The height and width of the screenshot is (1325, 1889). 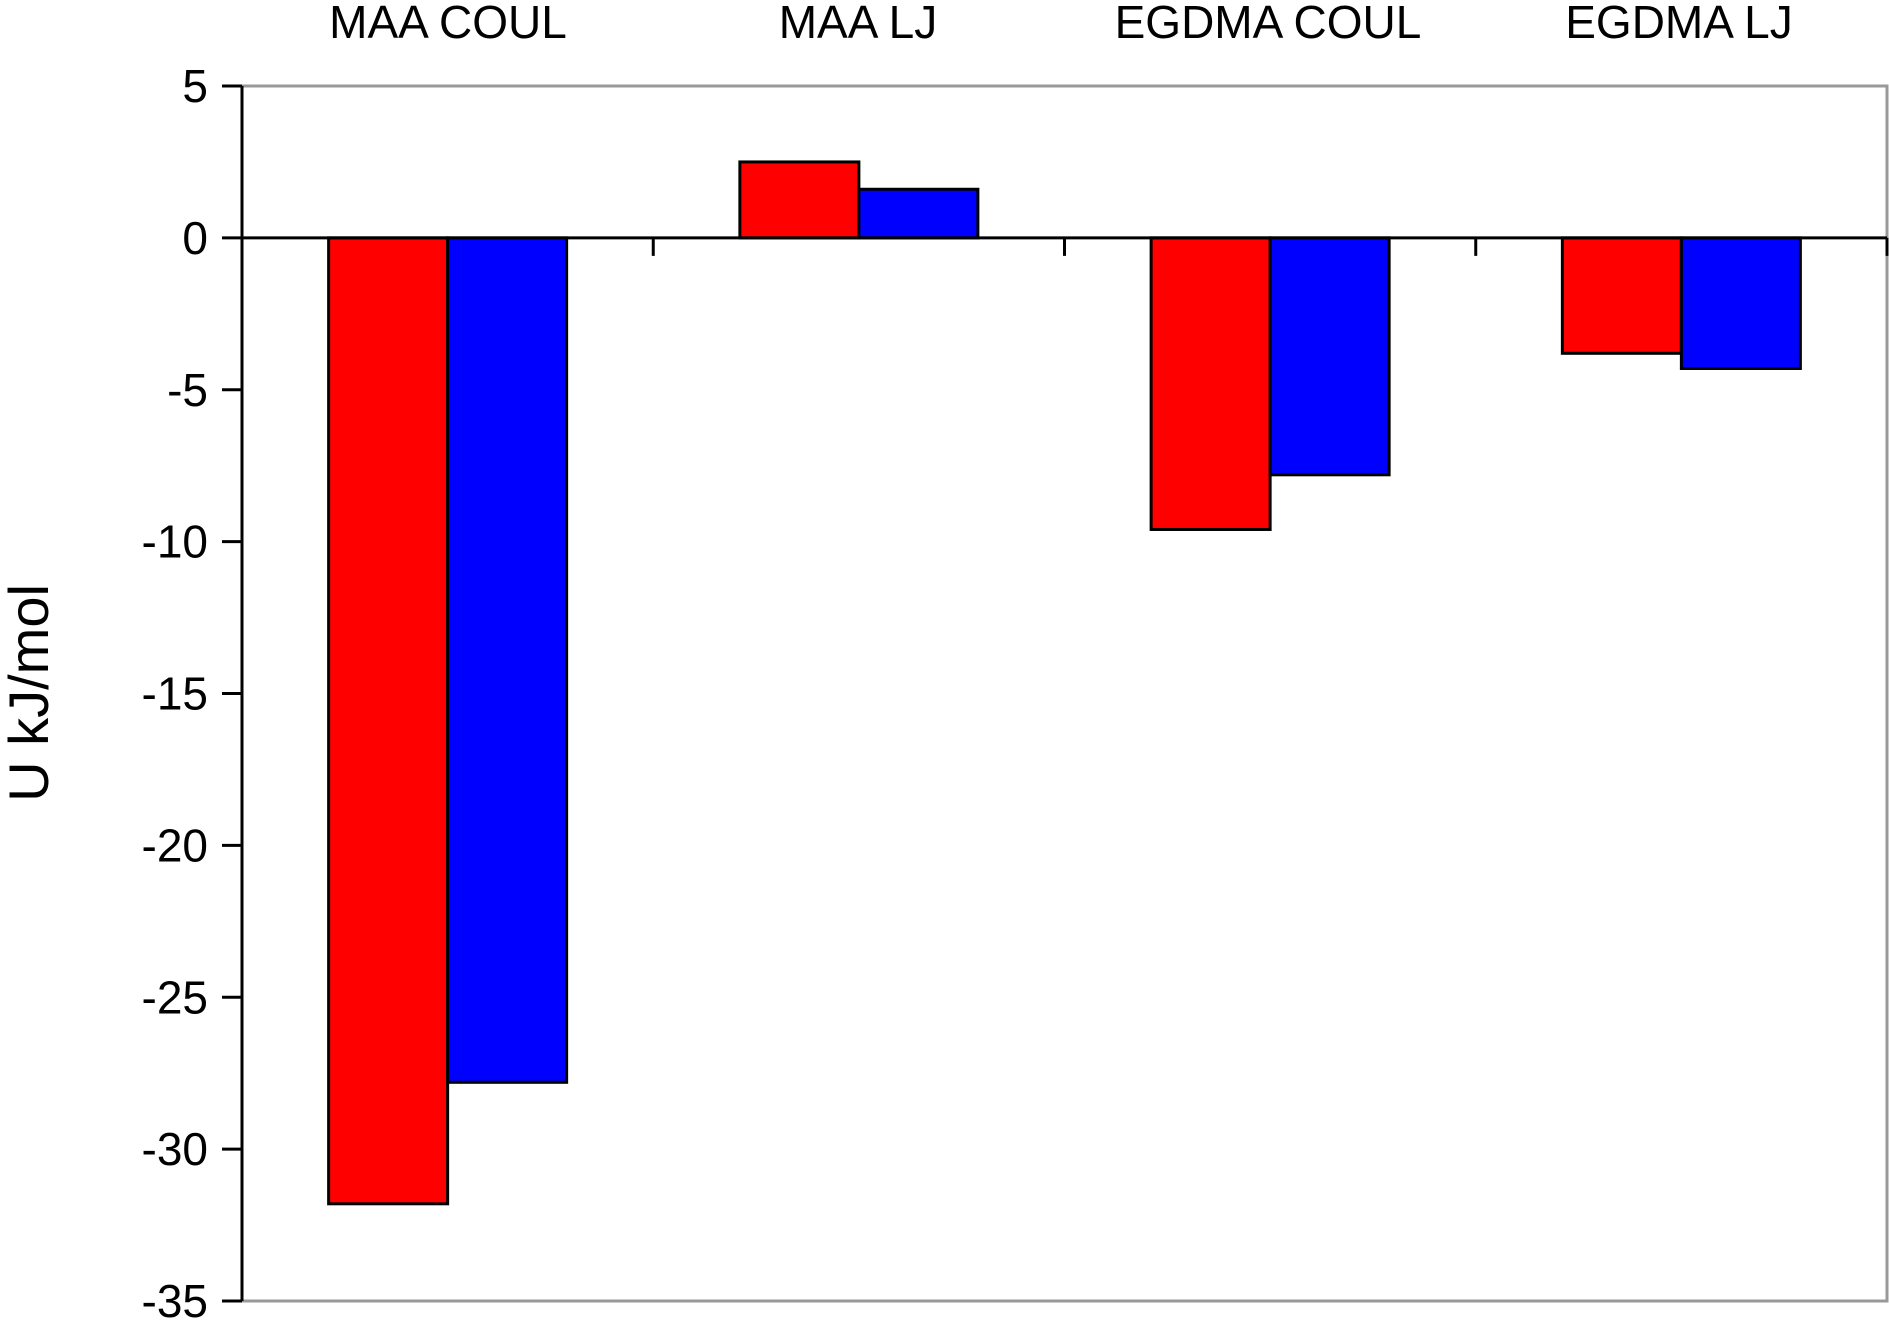 What do you see at coordinates (195, 238) in the screenshot?
I see `y-tick-label: 0` at bounding box center [195, 238].